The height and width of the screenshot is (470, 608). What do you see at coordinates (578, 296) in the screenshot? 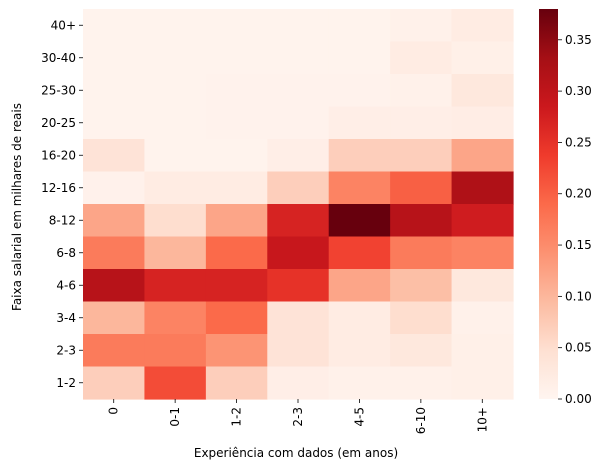
I see `colorbar-tick-label: 0.10` at bounding box center [578, 296].